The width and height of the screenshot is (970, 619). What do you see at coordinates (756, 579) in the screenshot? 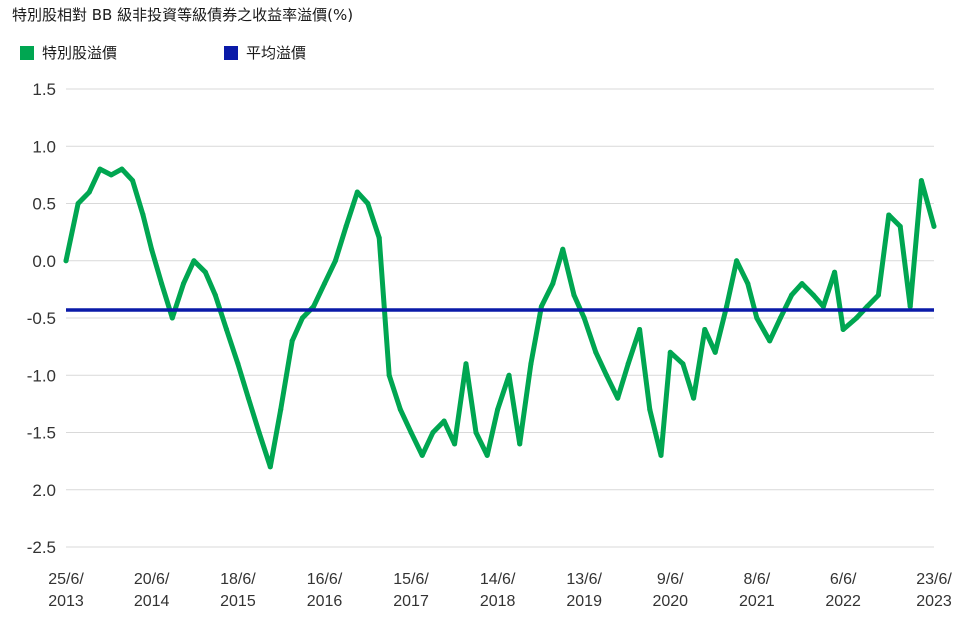
I see `x-tick-label-8-day: 8/6/` at bounding box center [756, 579].